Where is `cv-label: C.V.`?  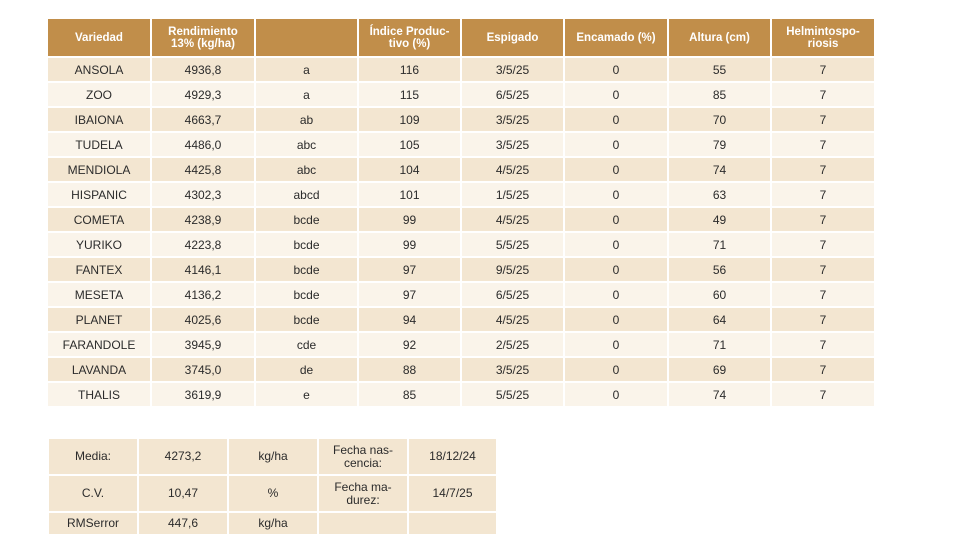 cv-label: C.V. is located at coordinates (93, 493).